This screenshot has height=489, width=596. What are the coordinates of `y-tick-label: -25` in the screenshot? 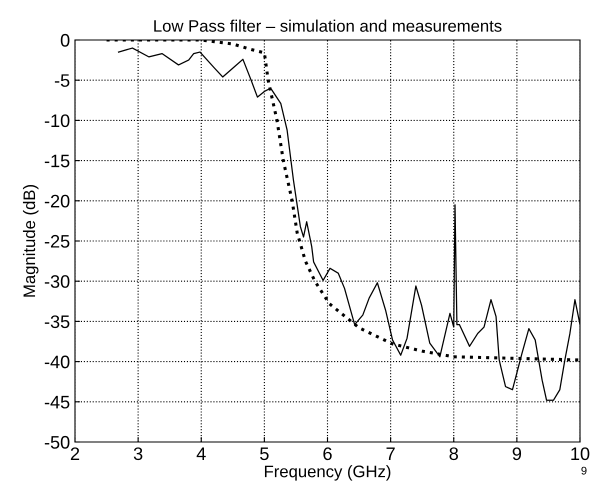 It's located at (57, 241).